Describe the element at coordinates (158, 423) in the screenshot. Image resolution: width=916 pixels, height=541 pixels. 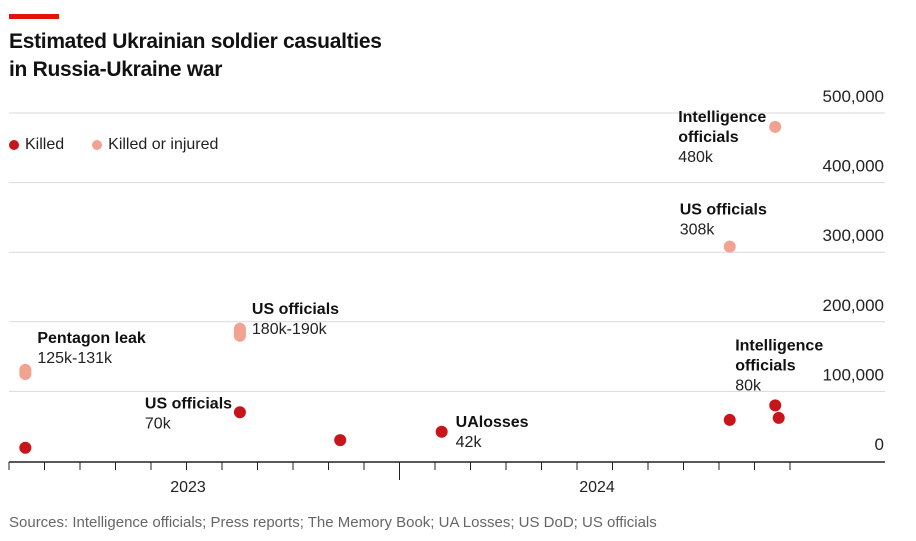
I see `annotation-value: 70k` at that location.